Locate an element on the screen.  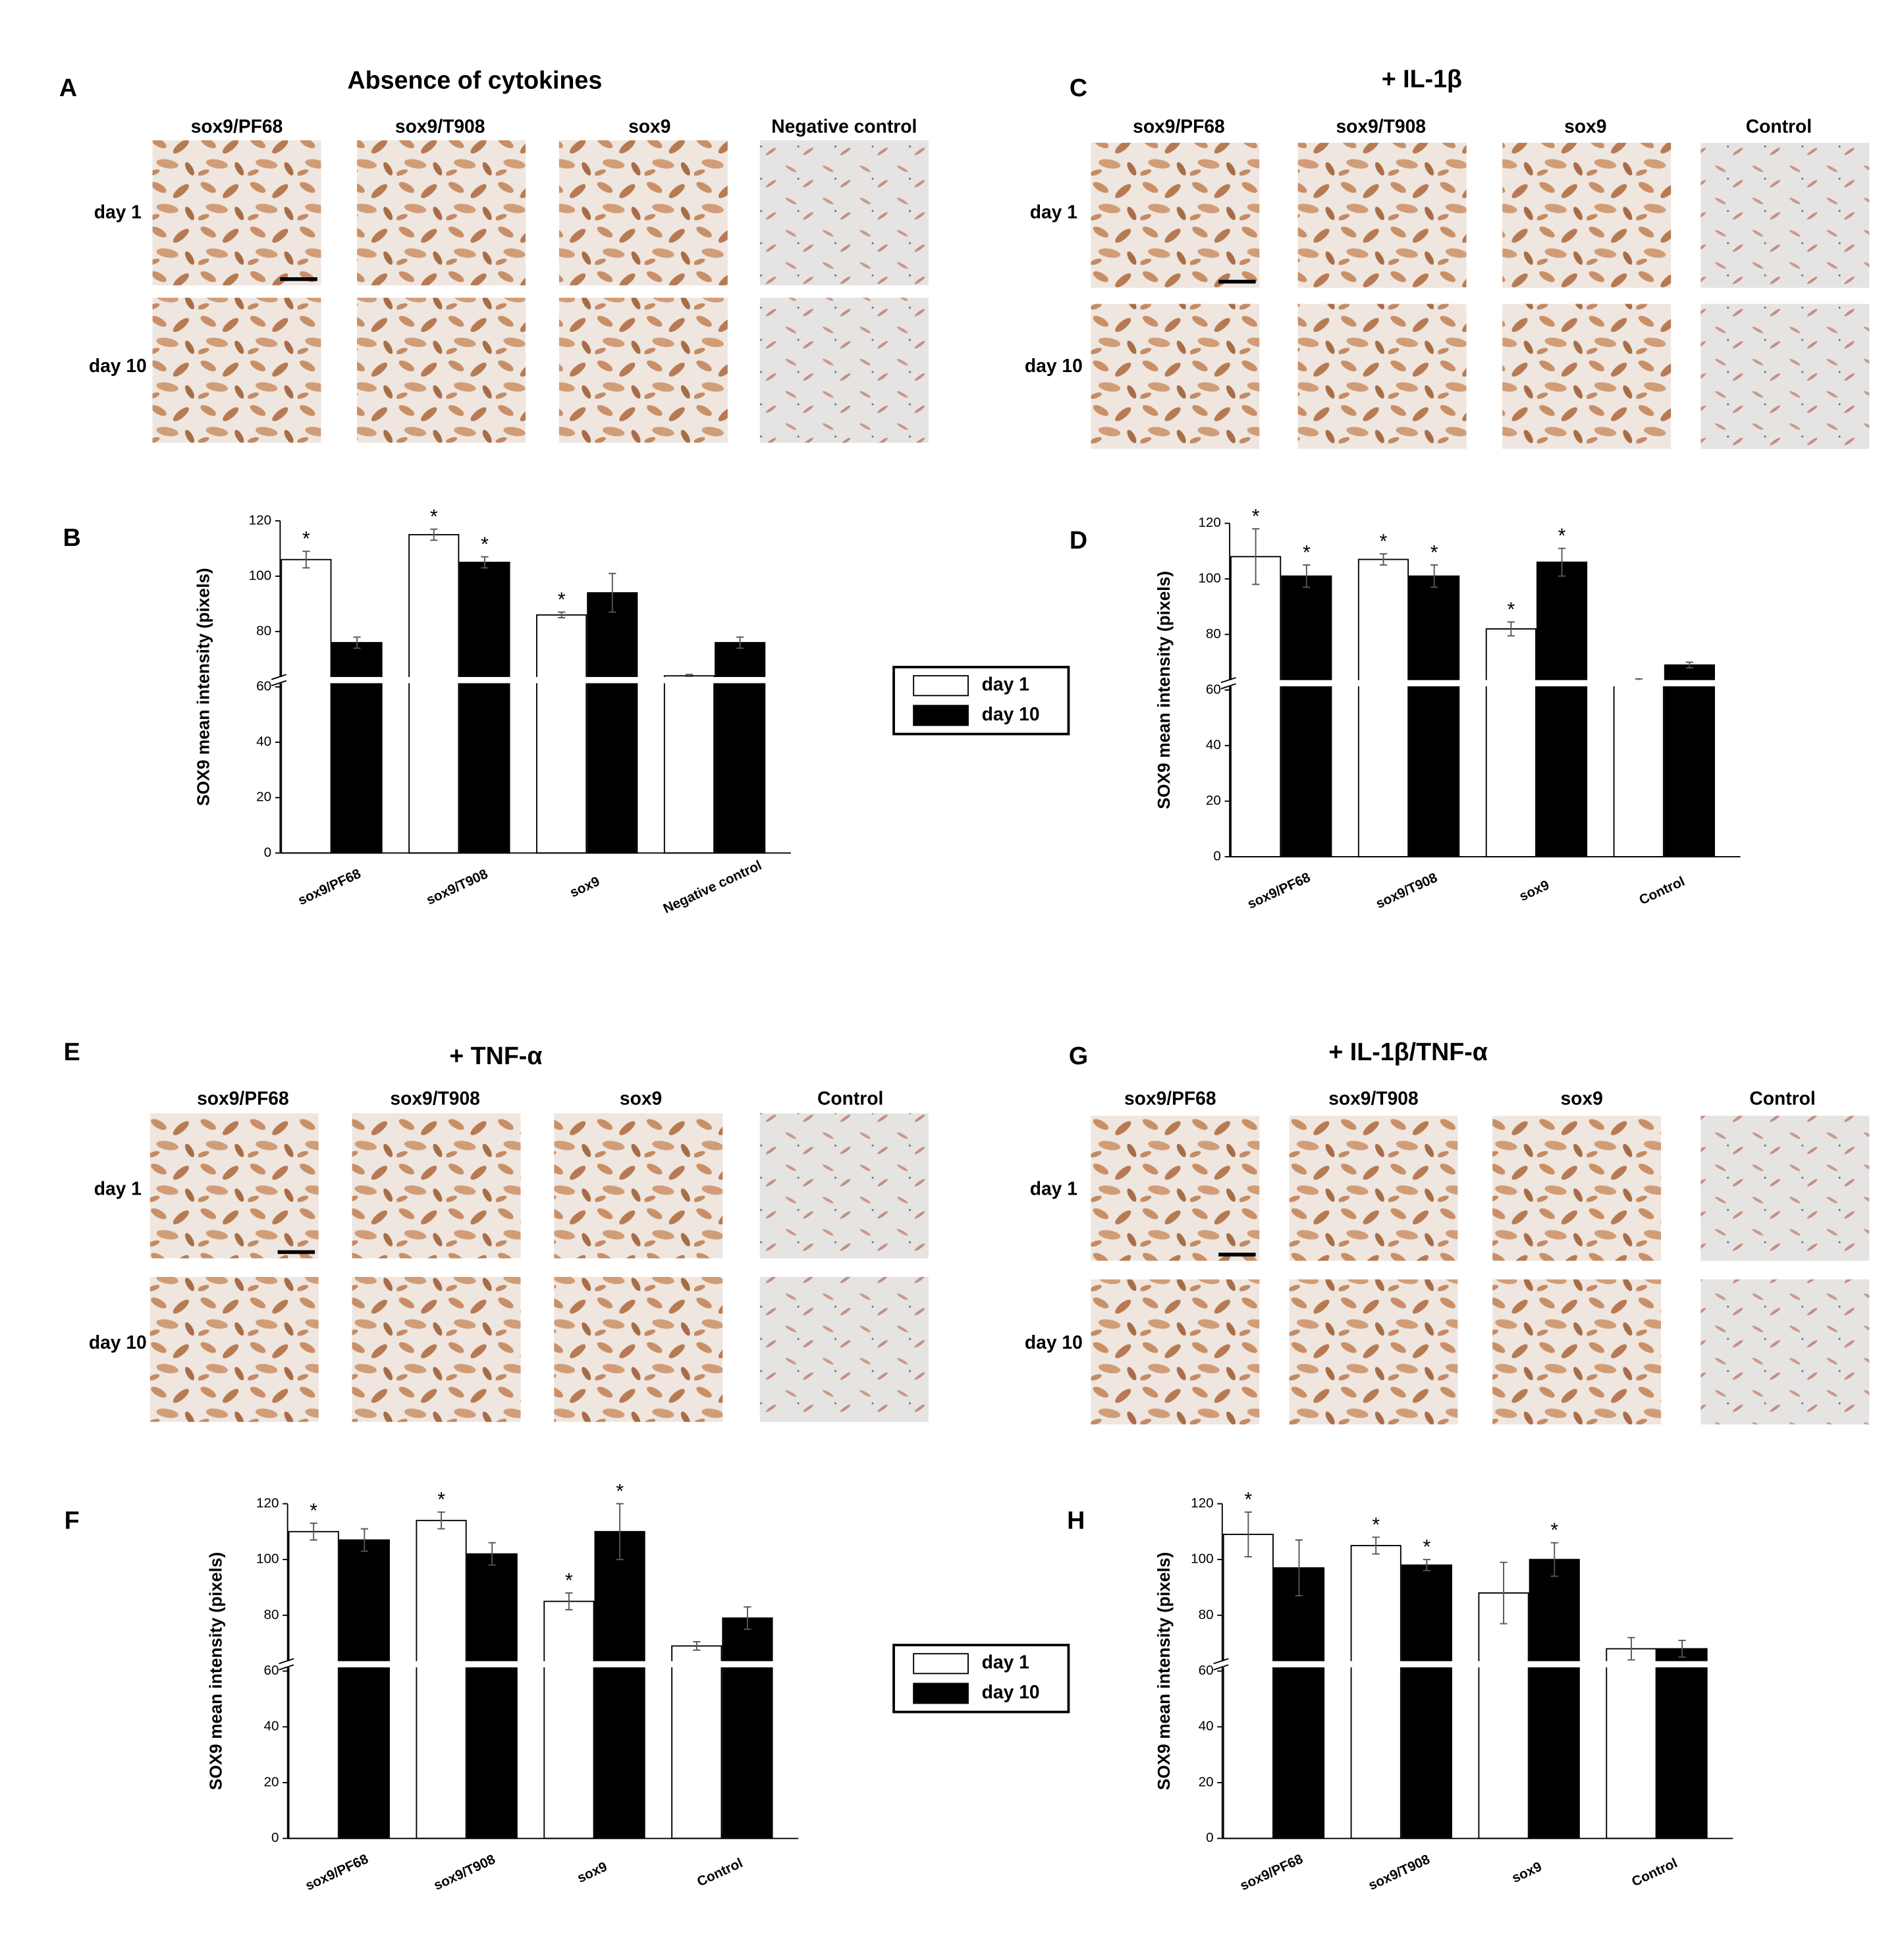
row-label: day 10 is located at coordinates (118, 1343).